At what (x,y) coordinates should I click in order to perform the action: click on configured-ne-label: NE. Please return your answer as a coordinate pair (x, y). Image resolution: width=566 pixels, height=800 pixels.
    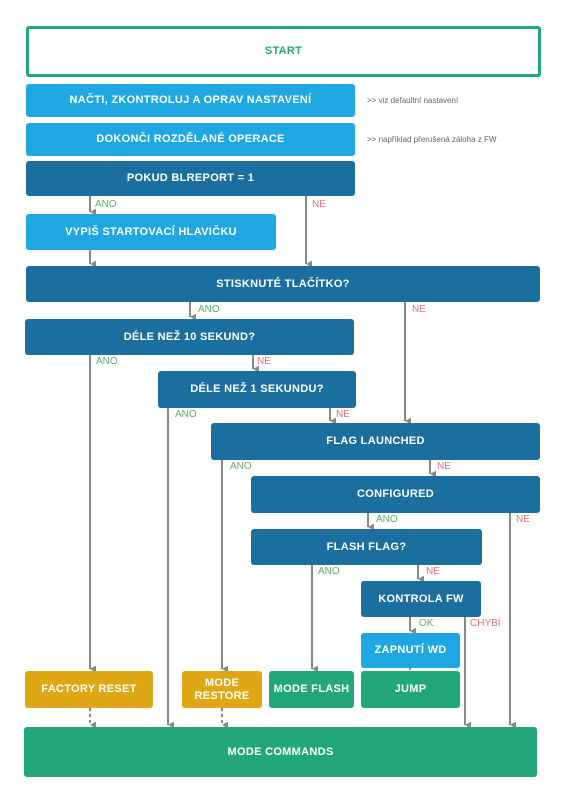
    Looking at the image, I should click on (523, 519).